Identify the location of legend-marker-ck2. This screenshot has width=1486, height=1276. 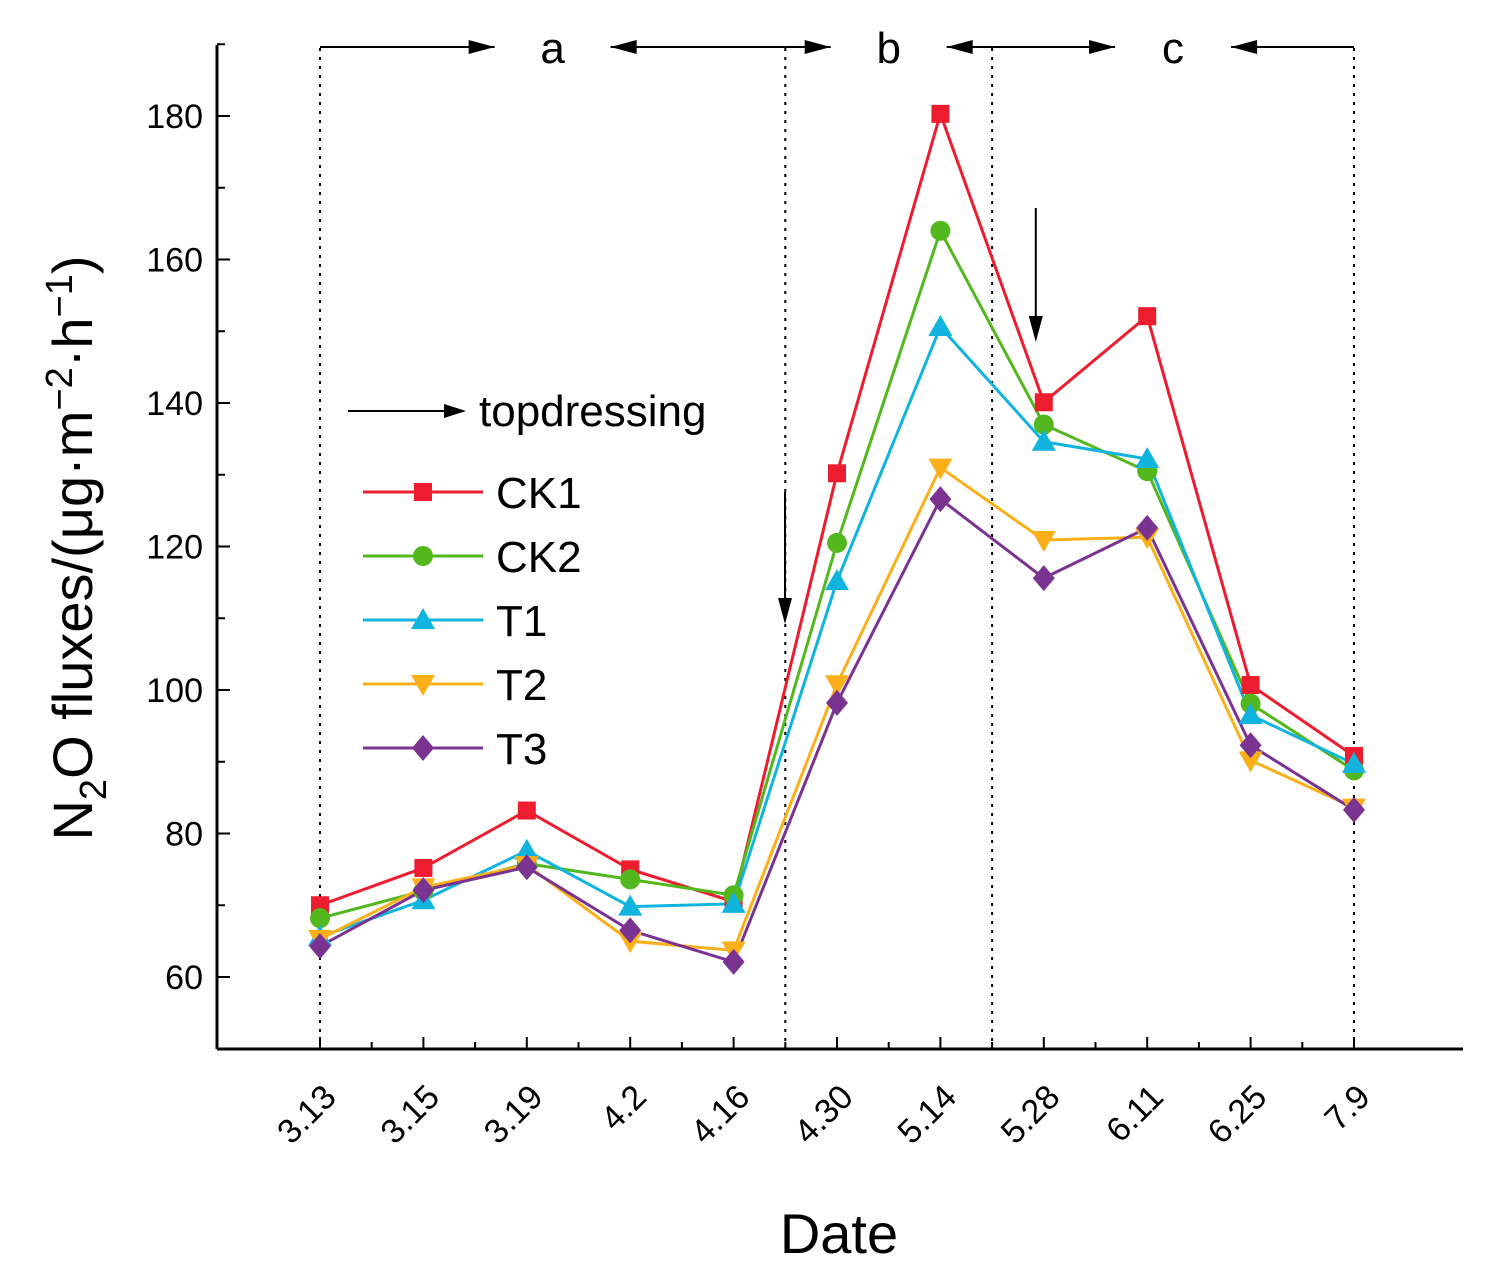
(423, 556).